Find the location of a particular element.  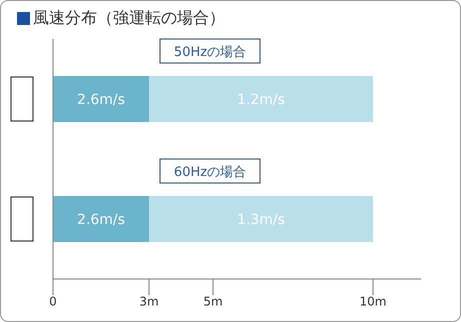

annotation: 1.2m/s is located at coordinates (261, 100).